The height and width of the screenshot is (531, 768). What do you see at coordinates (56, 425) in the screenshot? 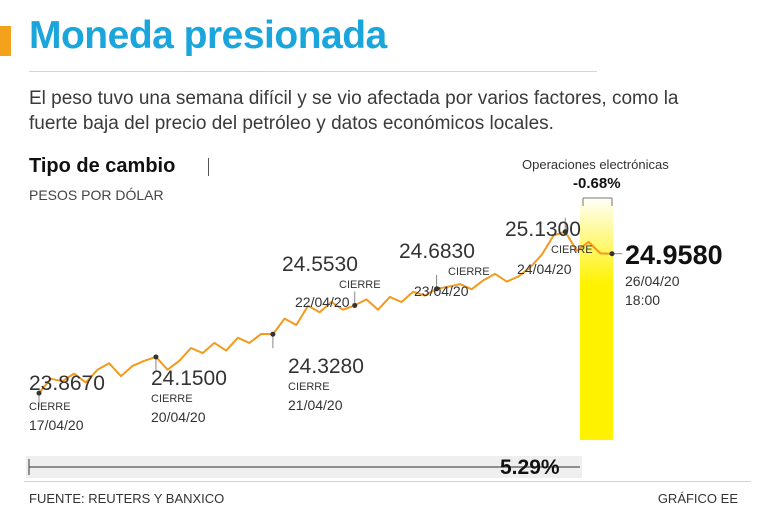
I see `close-date-1: 17/04/20` at bounding box center [56, 425].